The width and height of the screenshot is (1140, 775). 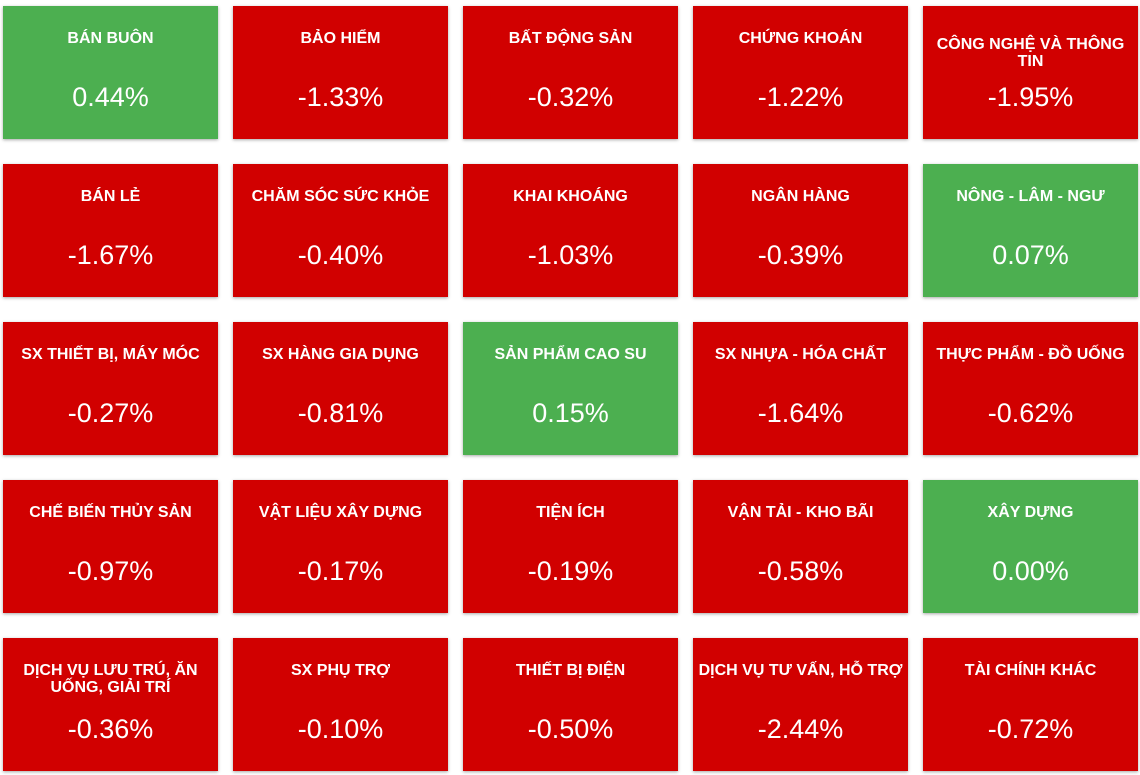 I want to click on sector-tile: VẬN TẢI - KHO BÃI -0.58%, so click(x=800, y=546).